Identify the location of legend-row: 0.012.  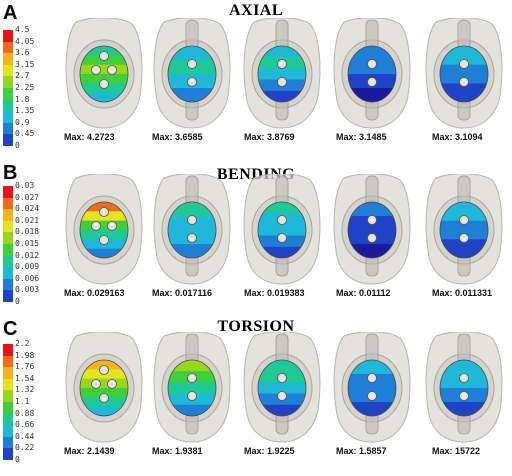
(25, 259).